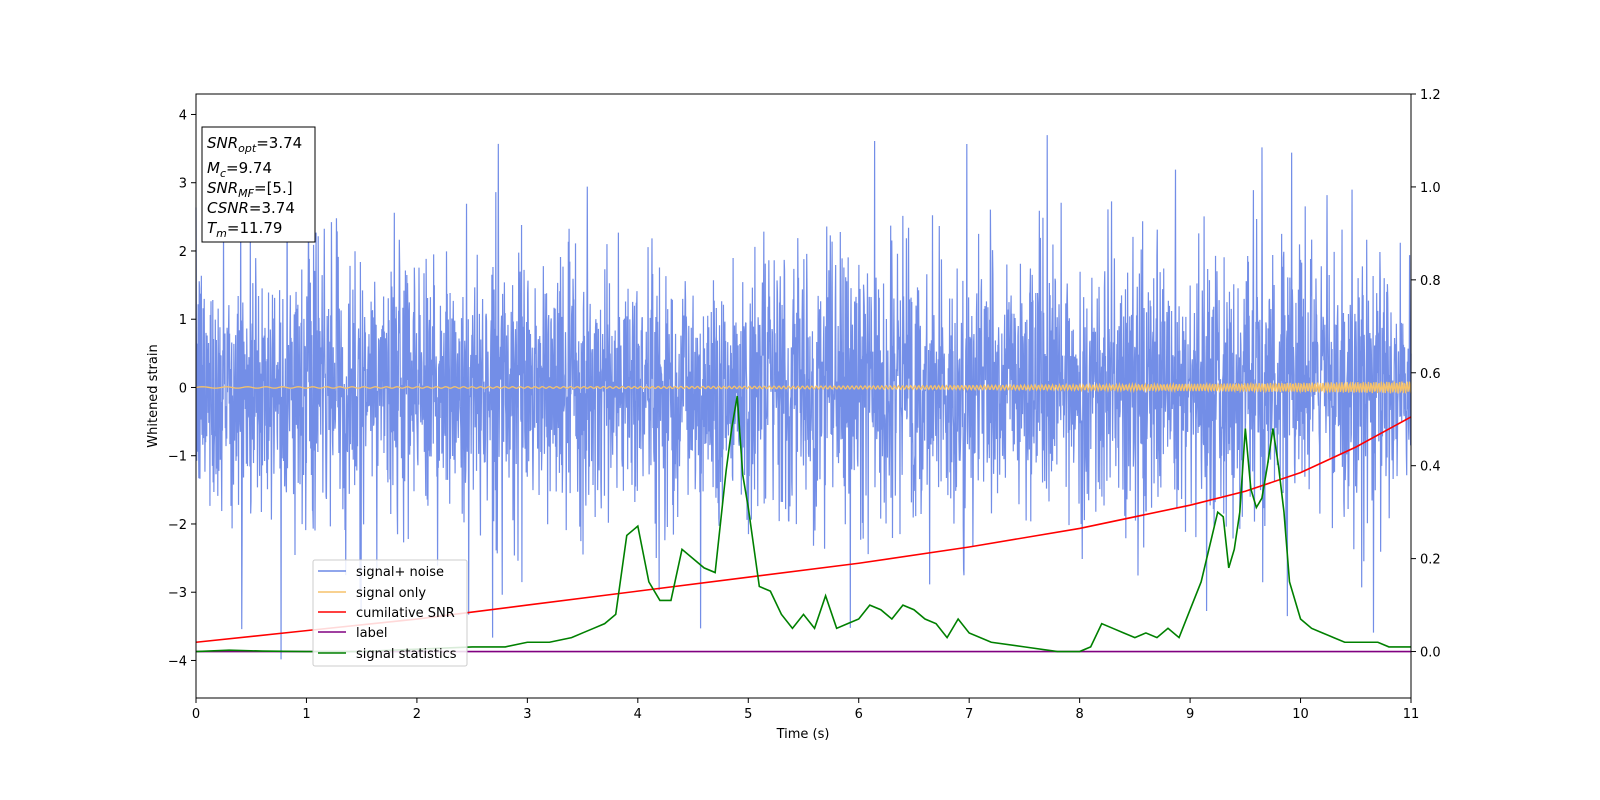 The height and width of the screenshot is (800, 1600). Describe the element at coordinates (251, 208) in the screenshot. I see `info-line-csnr: CSNR=3.74` at that location.